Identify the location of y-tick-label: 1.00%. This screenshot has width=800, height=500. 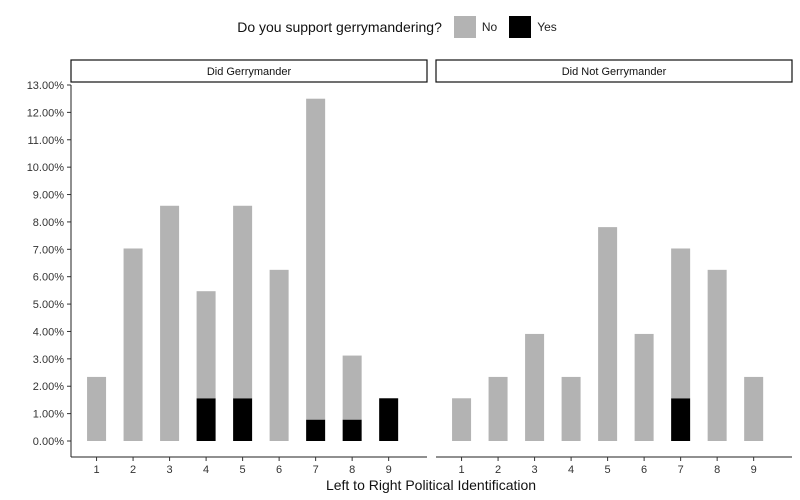
(48, 415).